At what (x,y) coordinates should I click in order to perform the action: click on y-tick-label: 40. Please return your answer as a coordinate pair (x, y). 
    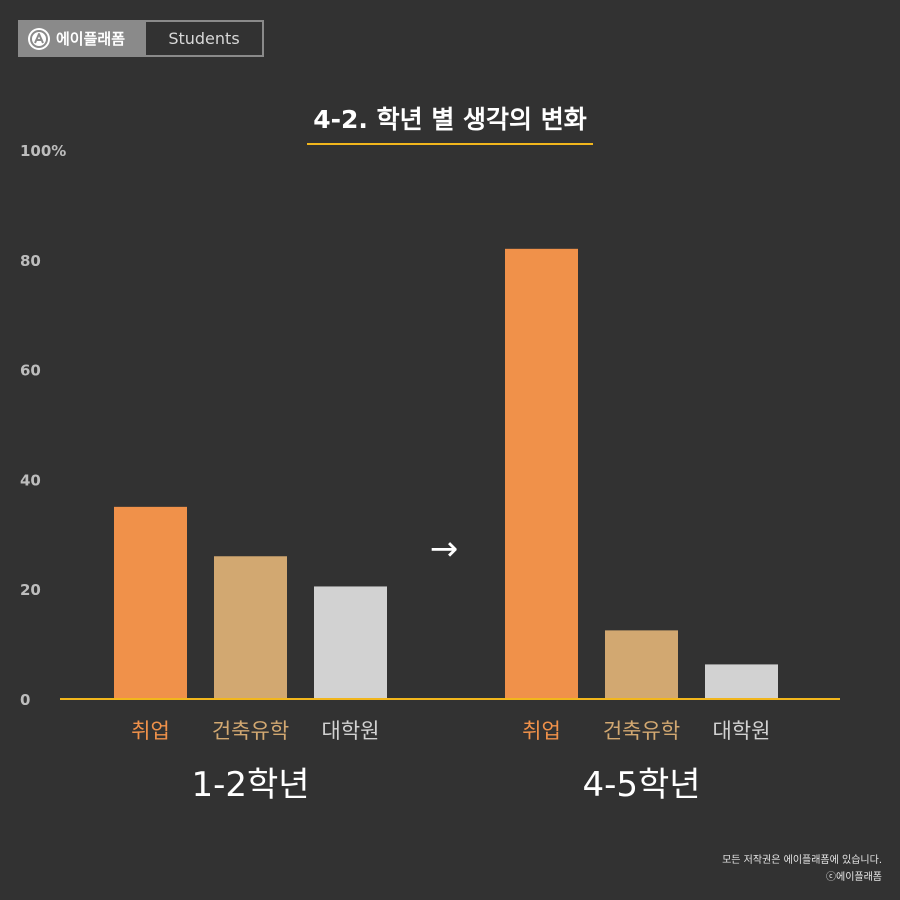
    Looking at the image, I should click on (30, 480).